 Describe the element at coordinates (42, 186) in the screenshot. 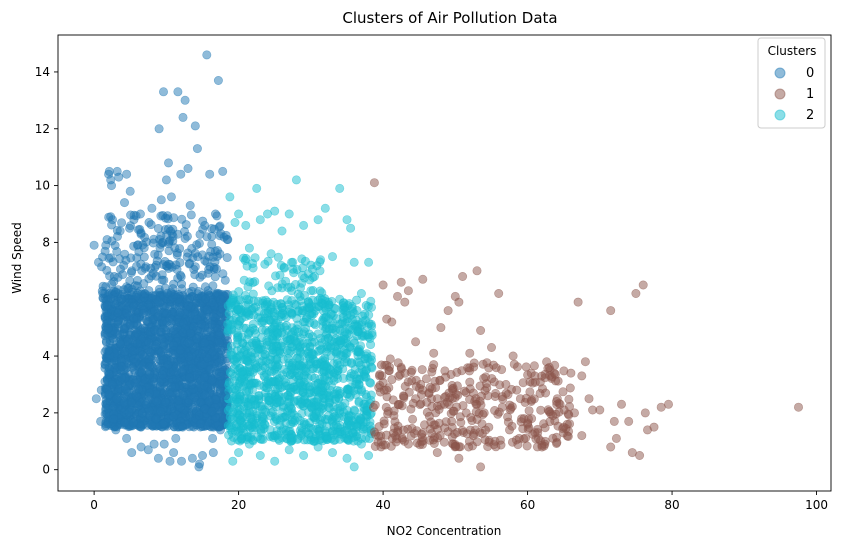

I see `y-tick-label: 10` at that location.